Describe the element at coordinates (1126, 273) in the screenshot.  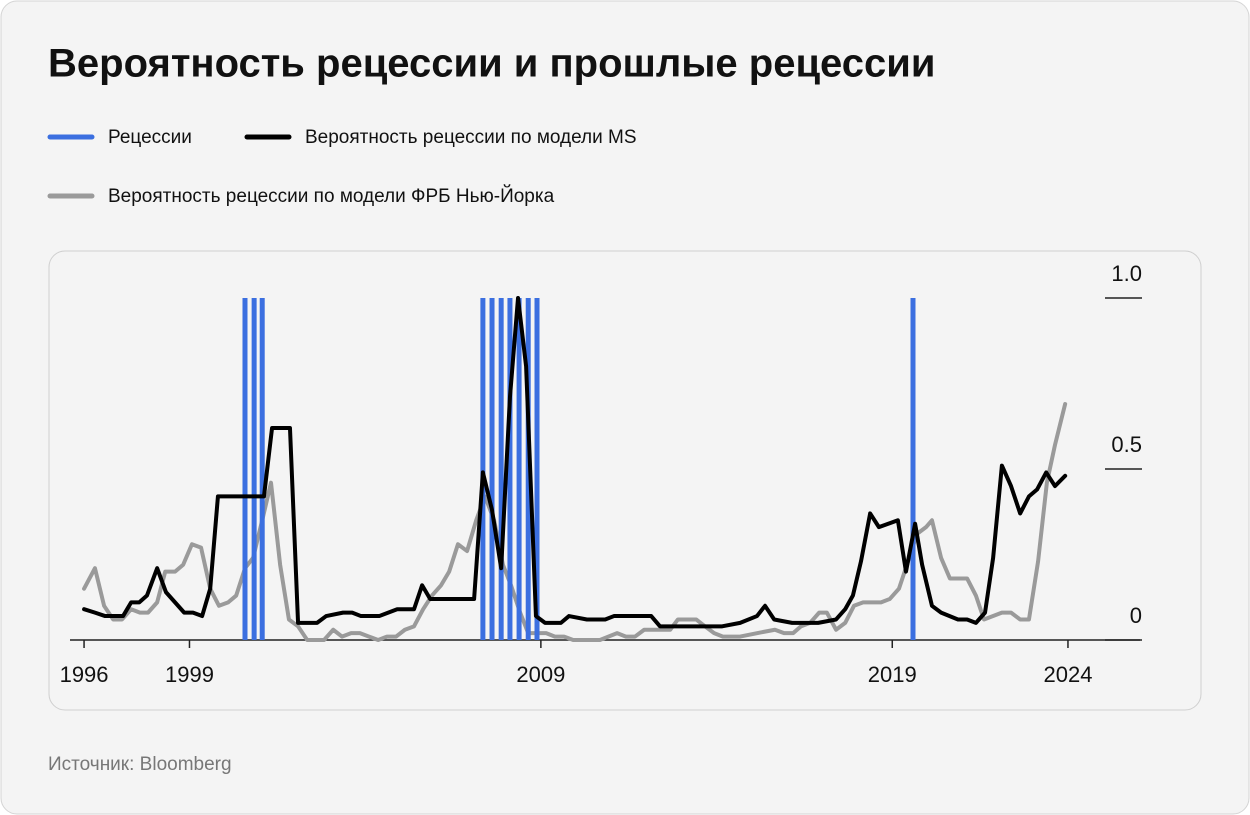
I see `y-tick-label: 1.0` at that location.